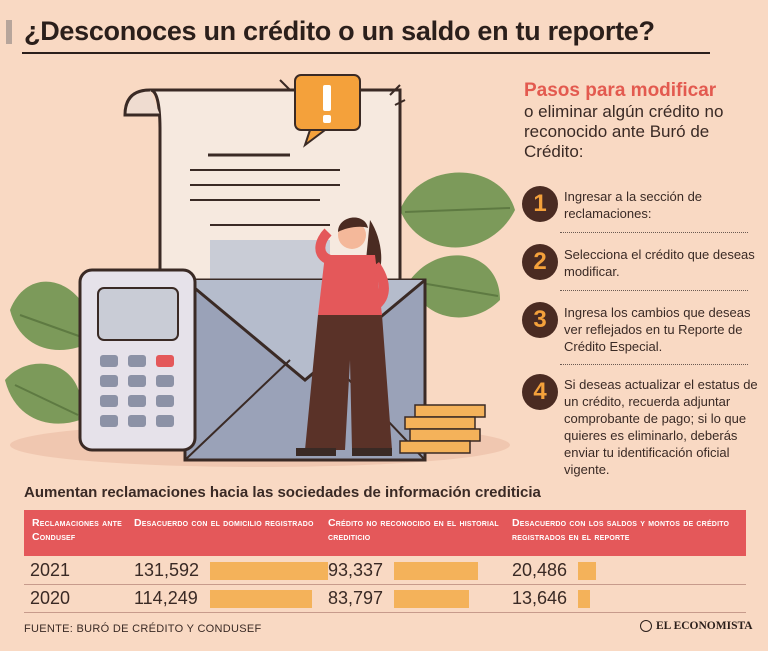 The height and width of the screenshot is (651, 768). I want to click on step-number-badge: 3, so click(540, 320).